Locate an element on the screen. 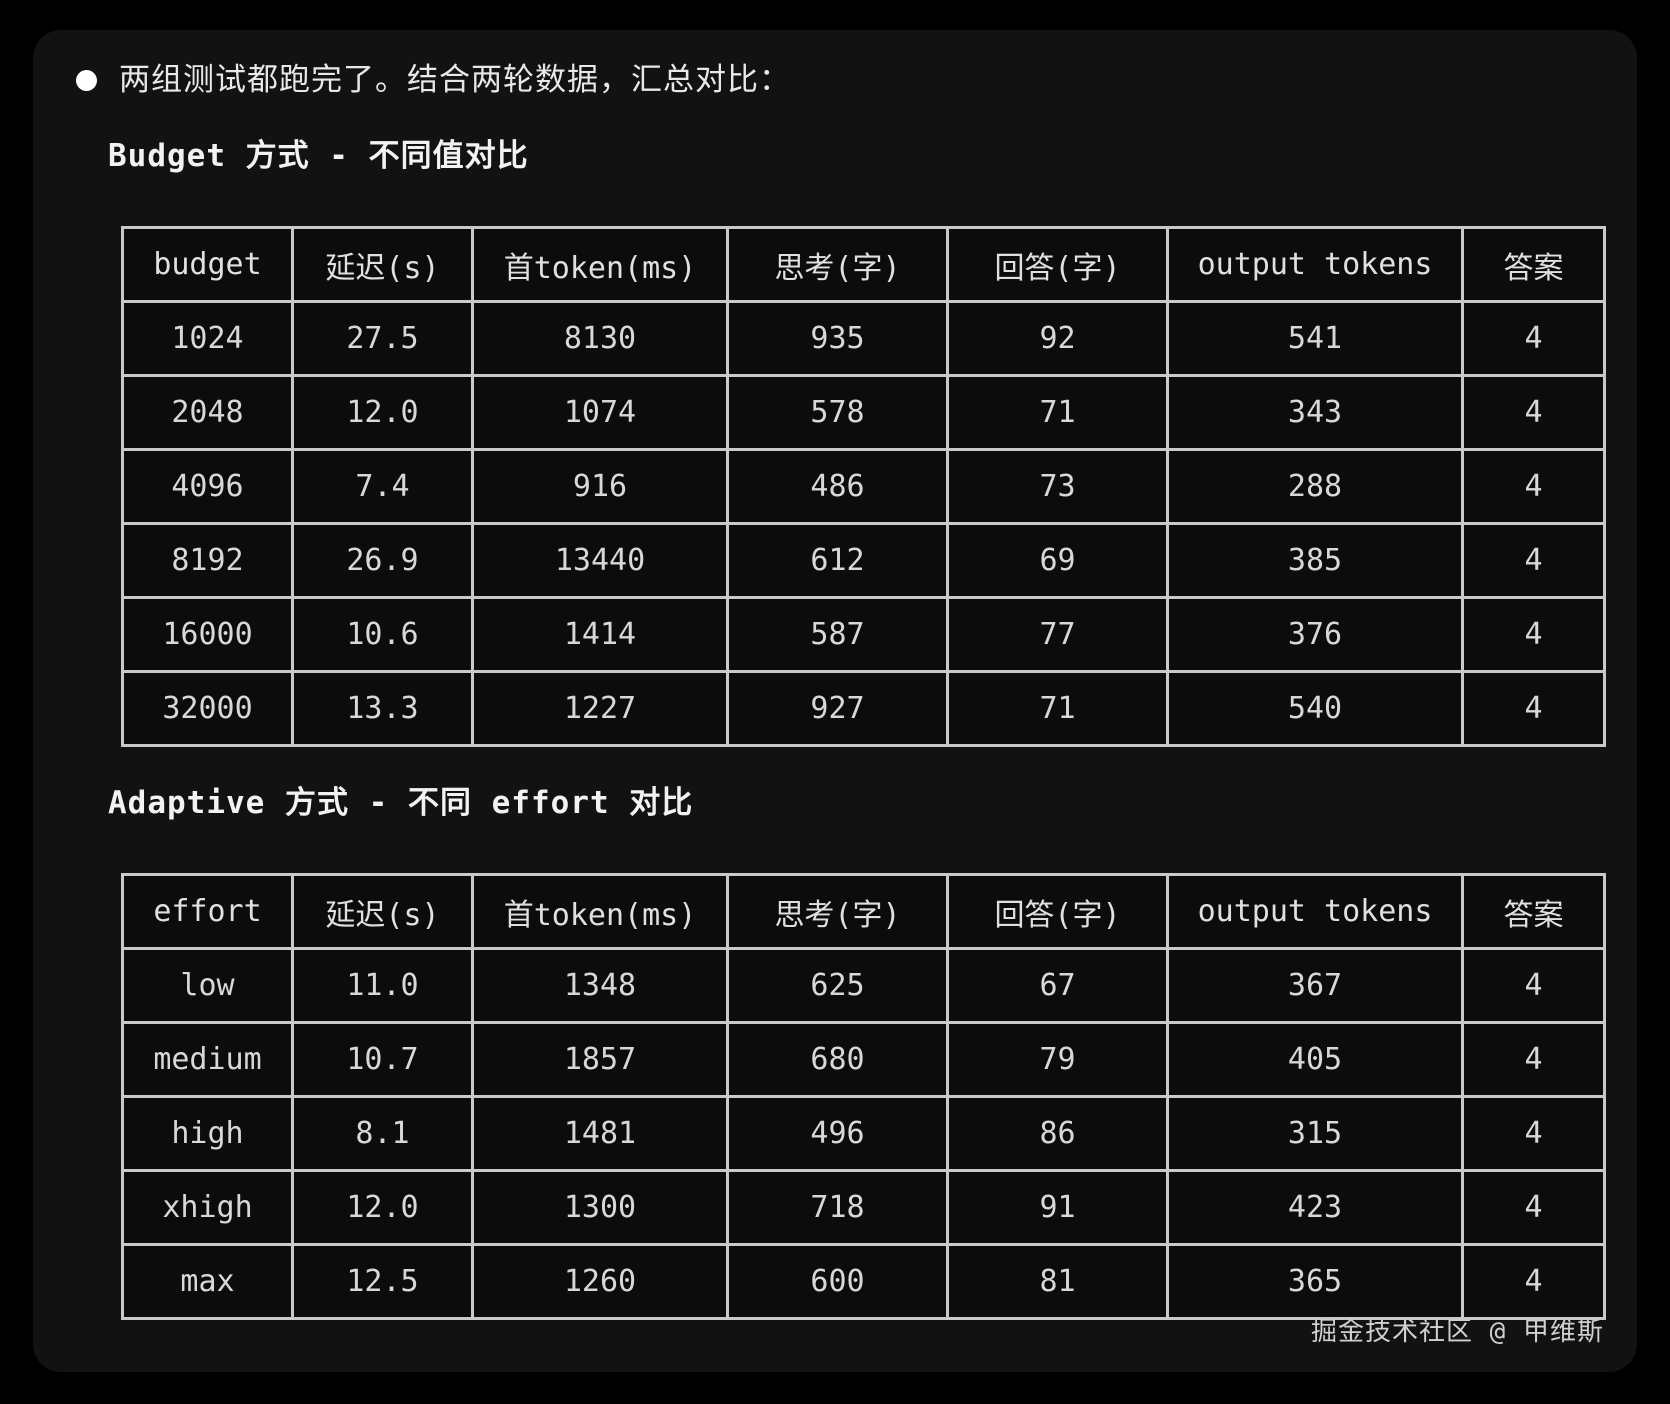  table-cell: 423 is located at coordinates (1315, 1207).